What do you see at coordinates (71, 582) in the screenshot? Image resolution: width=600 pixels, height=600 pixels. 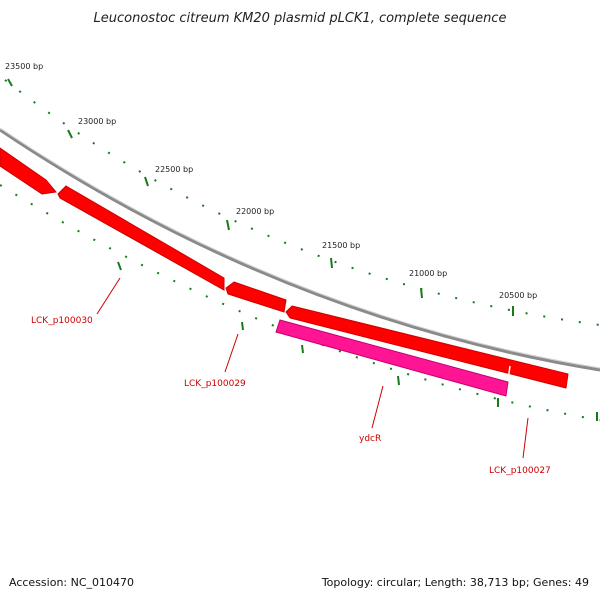 I see `accession-text: Accession: NC_010470` at bounding box center [71, 582].